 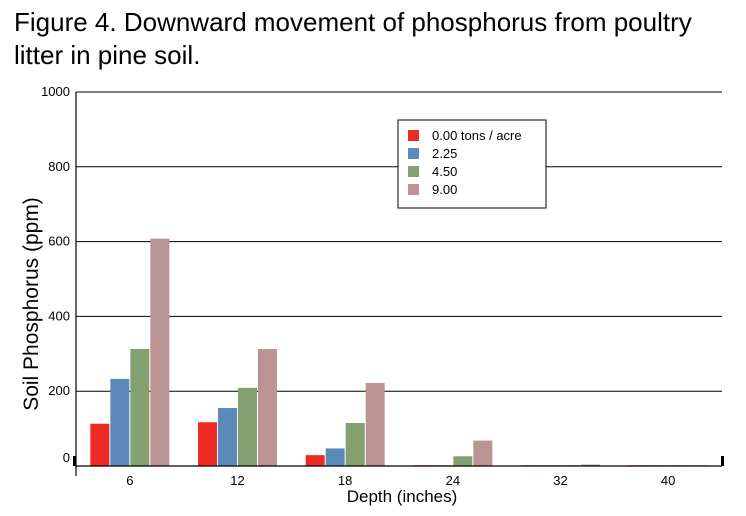 What do you see at coordinates (55, 274) in the screenshot?
I see `y-tick-labels: 0 200 400 600 800 1000` at bounding box center [55, 274].